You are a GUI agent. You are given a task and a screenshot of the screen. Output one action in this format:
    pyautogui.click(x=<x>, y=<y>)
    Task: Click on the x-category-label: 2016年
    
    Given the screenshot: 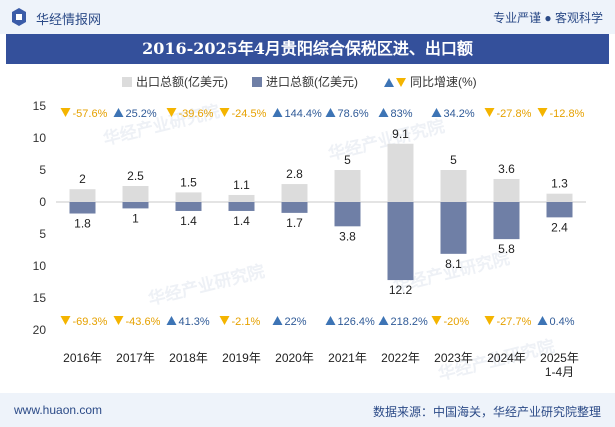 What is the action you would take?
    pyautogui.click(x=82, y=358)
    